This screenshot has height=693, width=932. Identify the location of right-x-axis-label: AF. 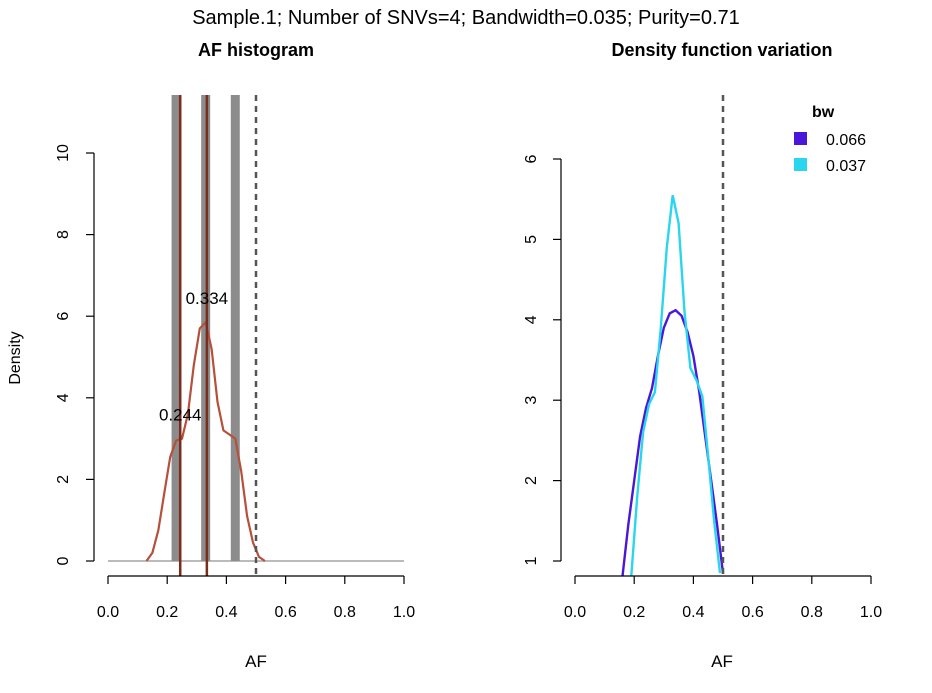
(722, 661).